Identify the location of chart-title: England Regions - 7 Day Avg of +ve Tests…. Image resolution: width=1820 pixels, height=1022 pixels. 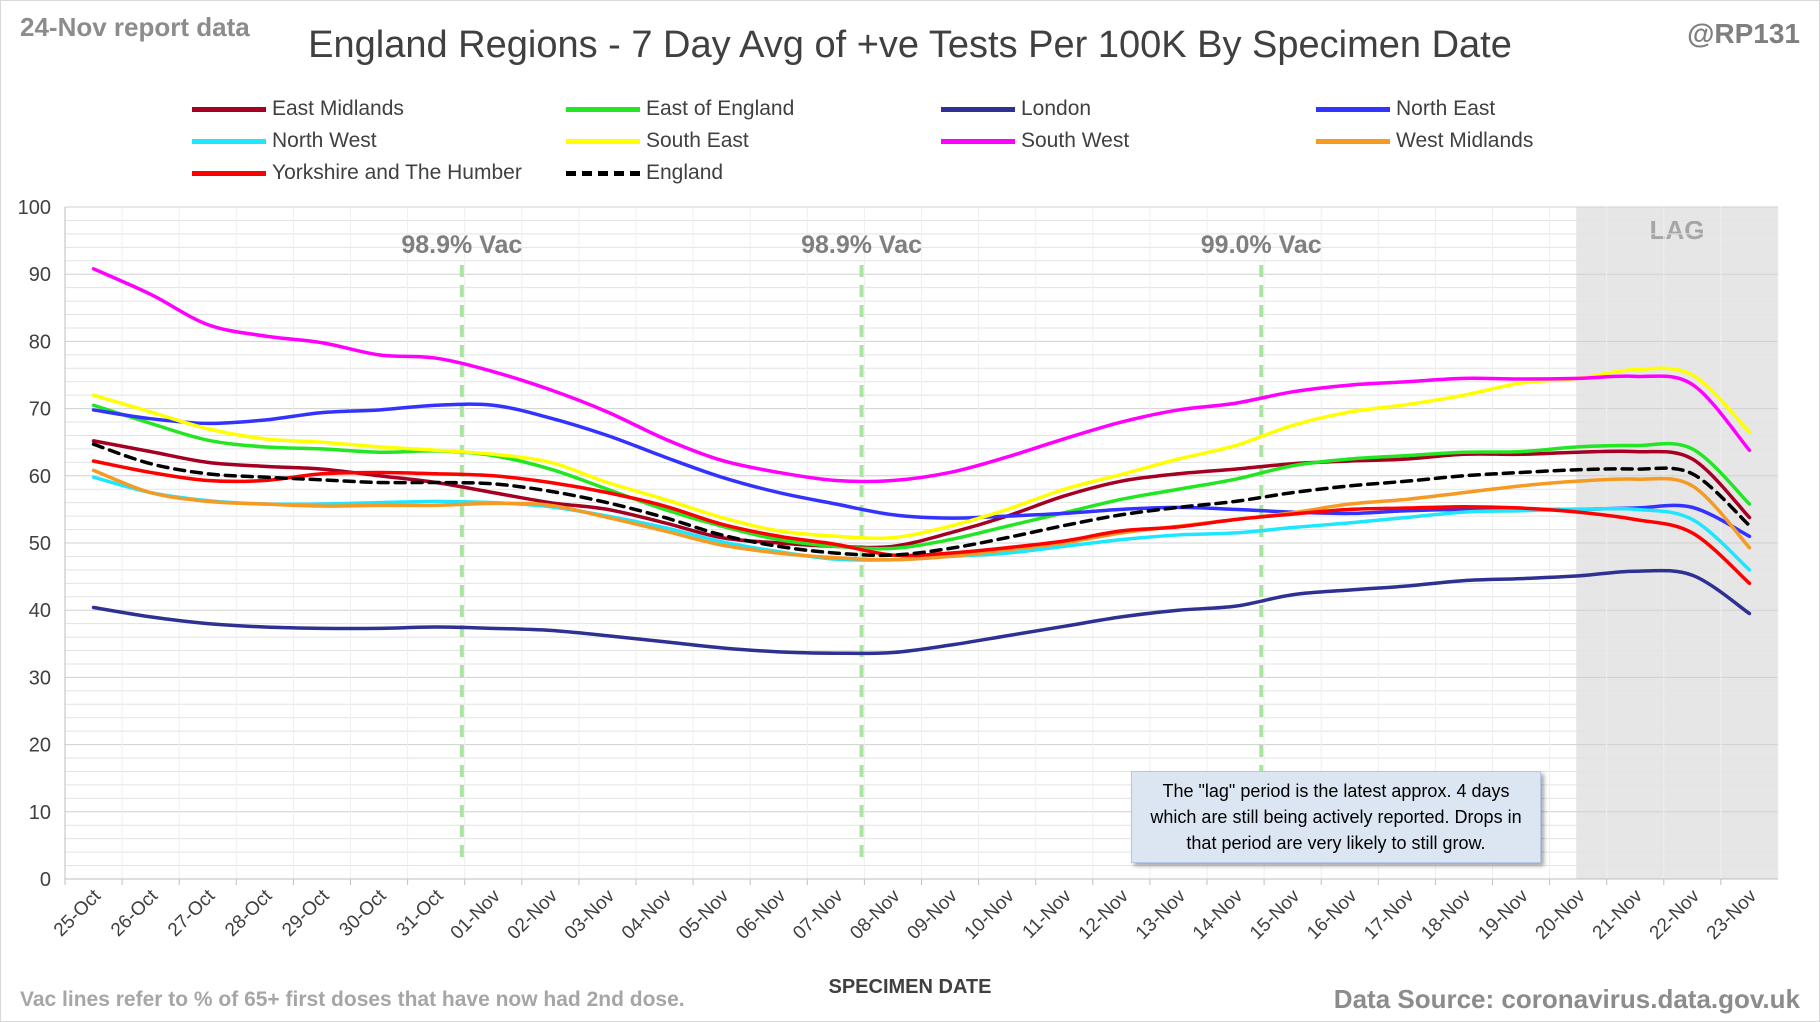
(910, 45).